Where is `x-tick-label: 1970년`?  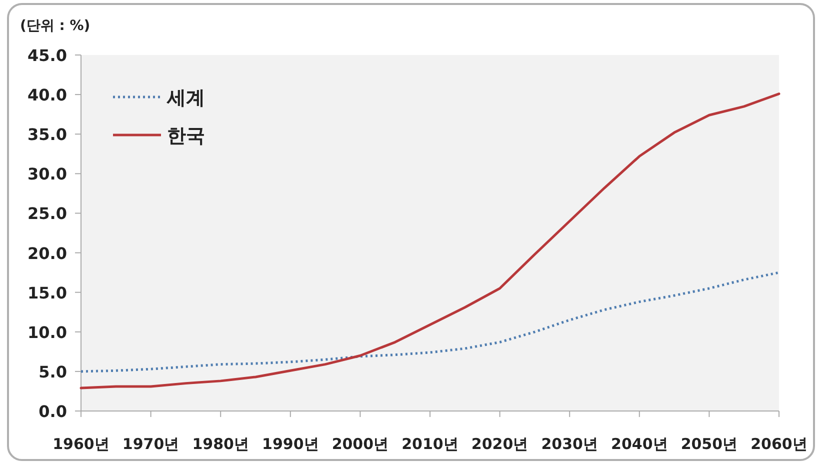
x-tick-label: 1970년 is located at coordinates (151, 444).